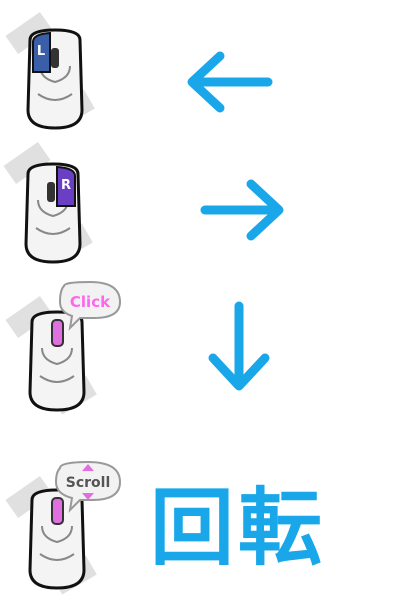  I want to click on arrow-right-icon, so click(242, 210).